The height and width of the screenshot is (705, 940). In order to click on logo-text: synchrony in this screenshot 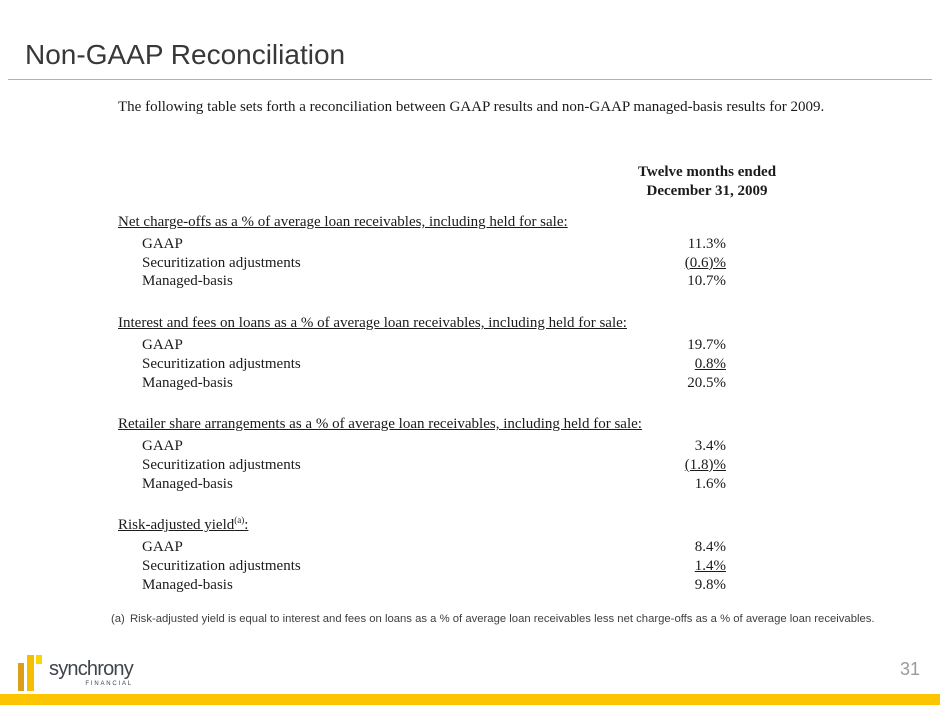, I will do `click(91, 669)`.